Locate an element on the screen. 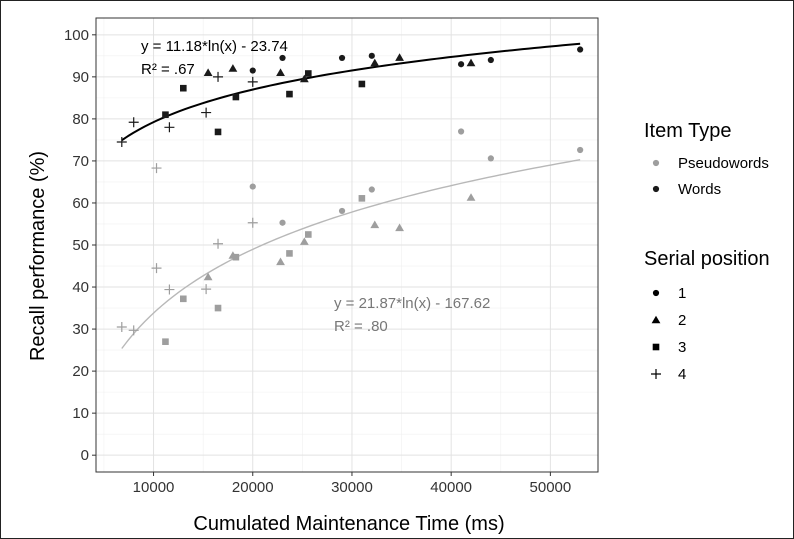 This screenshot has width=794, height=539. legend-label-words: Words is located at coordinates (699, 189).